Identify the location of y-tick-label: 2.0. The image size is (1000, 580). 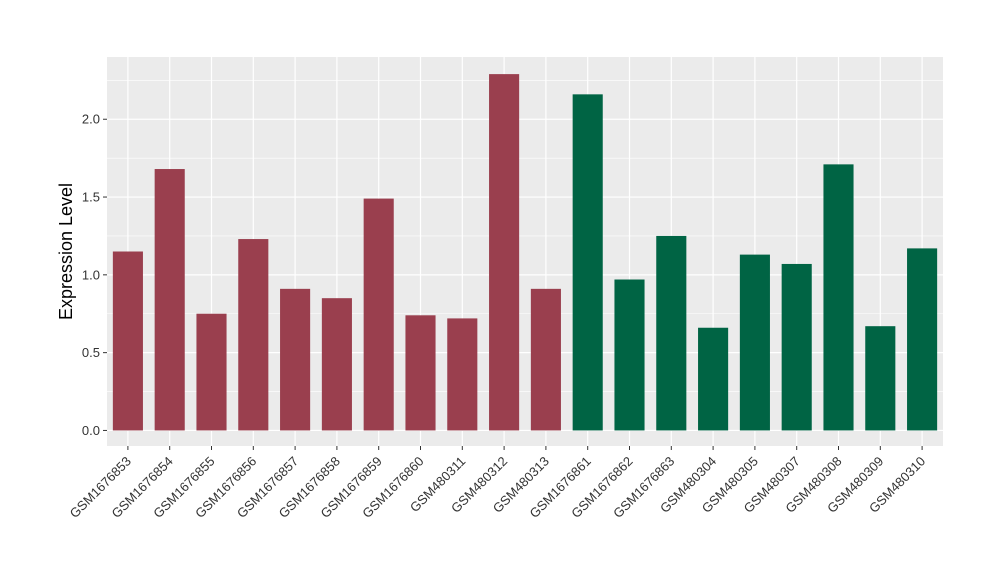
(91, 119).